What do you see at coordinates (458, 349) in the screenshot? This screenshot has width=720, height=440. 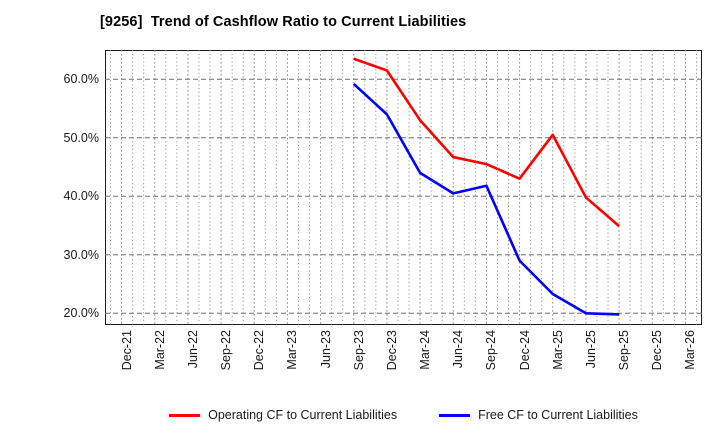 I see `x-axis-tick-label: Jun-24` at bounding box center [458, 349].